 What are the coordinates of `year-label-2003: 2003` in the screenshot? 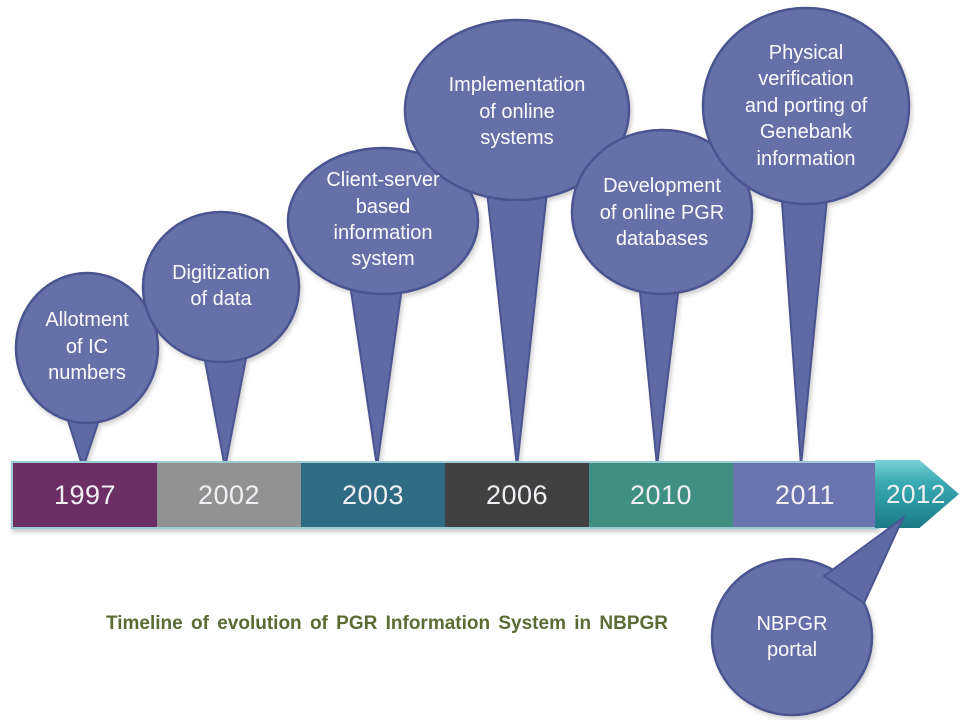 It's located at (373, 494).